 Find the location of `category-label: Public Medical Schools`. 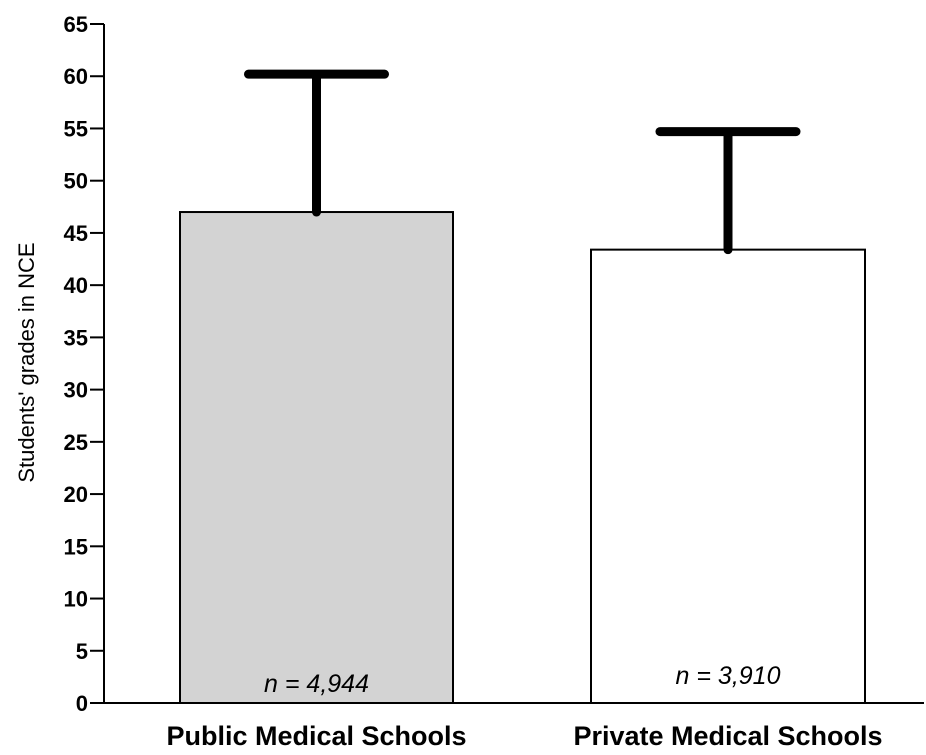

category-label: Public Medical Schools is located at coordinates (316, 736).